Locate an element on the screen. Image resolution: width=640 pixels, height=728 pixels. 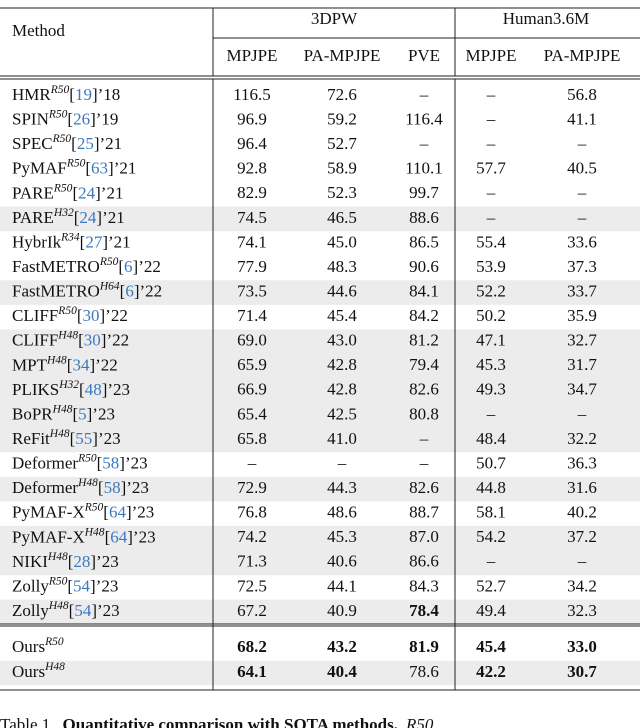
method-name: OursR50 is located at coordinates (38, 646).